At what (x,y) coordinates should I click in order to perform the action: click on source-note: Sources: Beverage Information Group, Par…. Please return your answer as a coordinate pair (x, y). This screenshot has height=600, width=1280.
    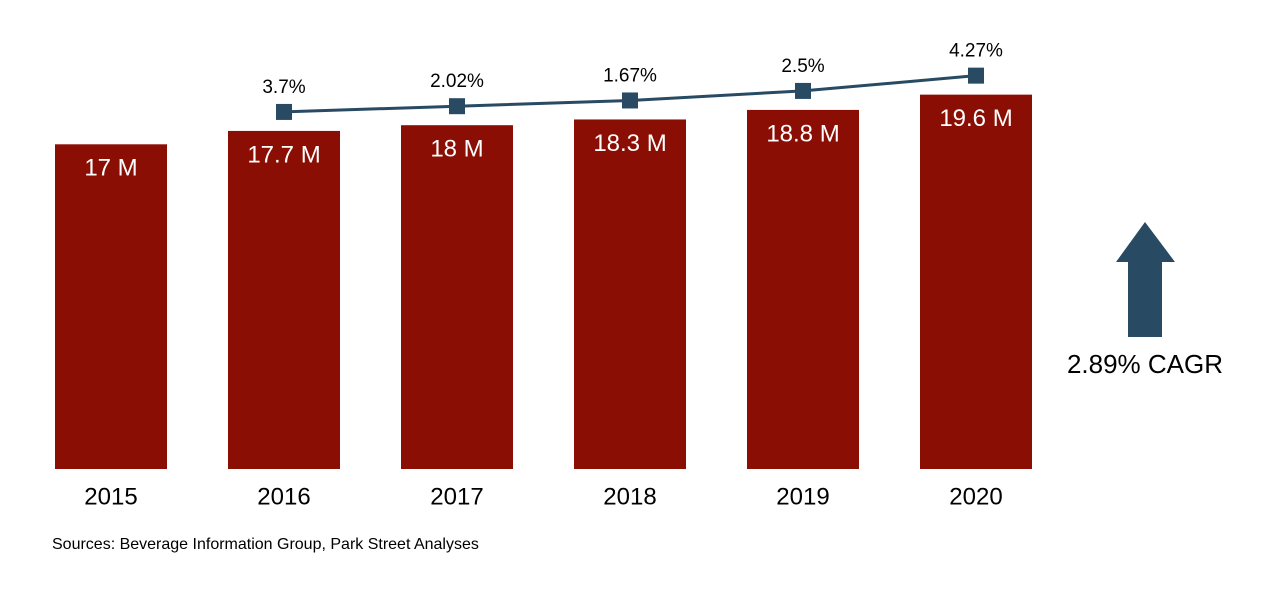
    Looking at the image, I should click on (265, 544).